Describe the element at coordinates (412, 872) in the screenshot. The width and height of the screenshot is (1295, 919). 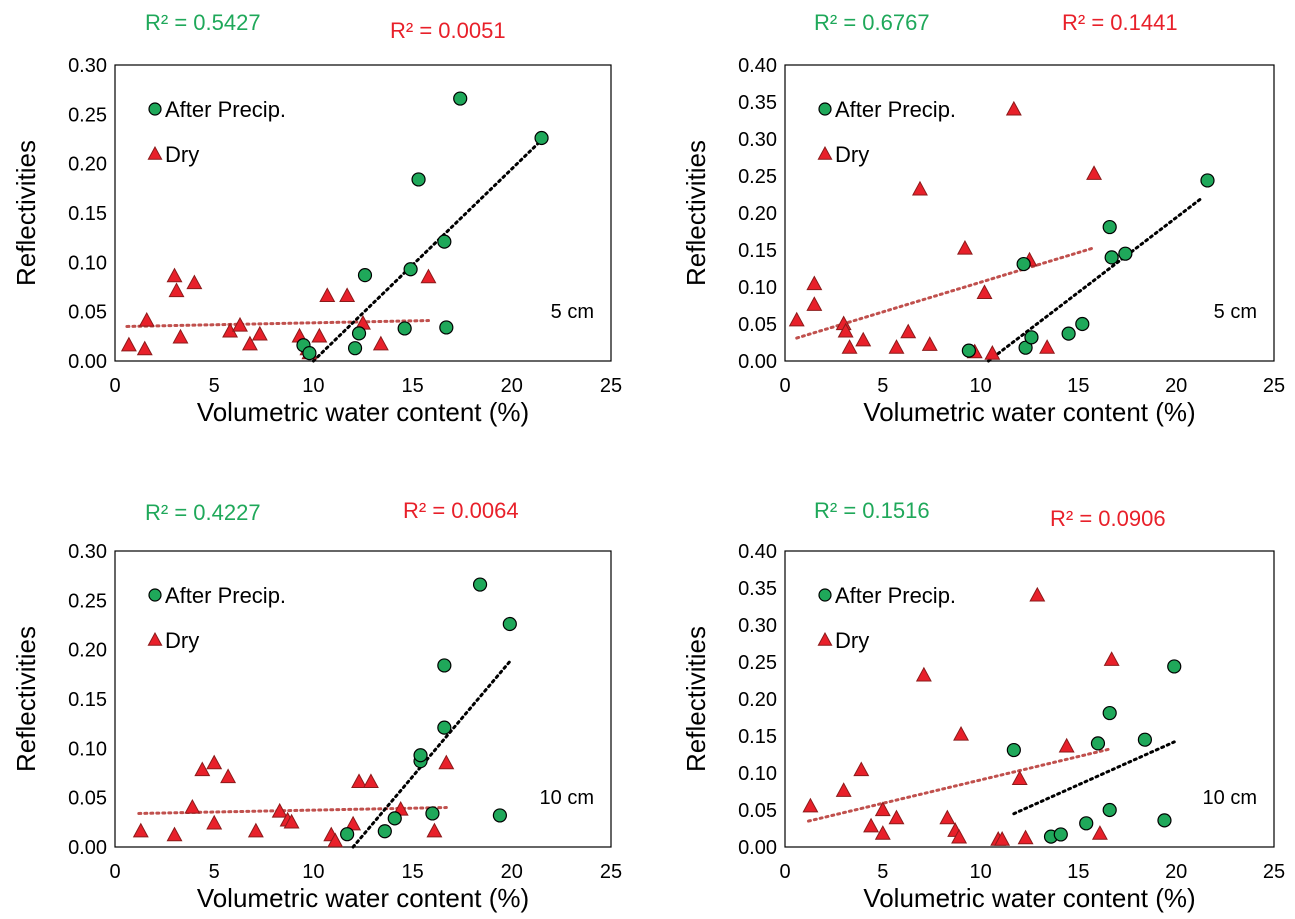
I see `x-tick-label: 15` at that location.